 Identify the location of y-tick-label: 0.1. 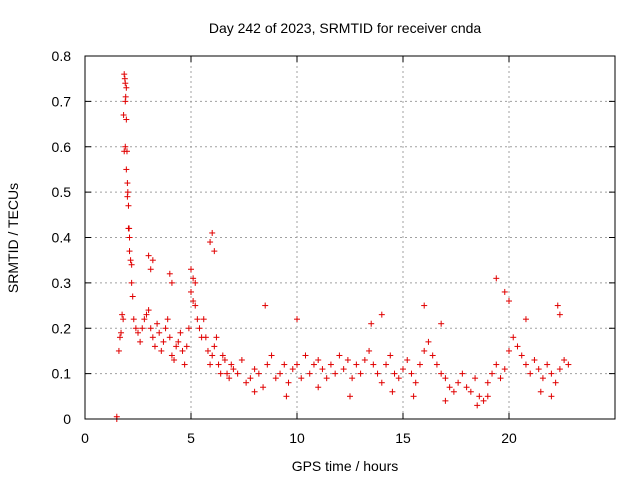
(62, 374).